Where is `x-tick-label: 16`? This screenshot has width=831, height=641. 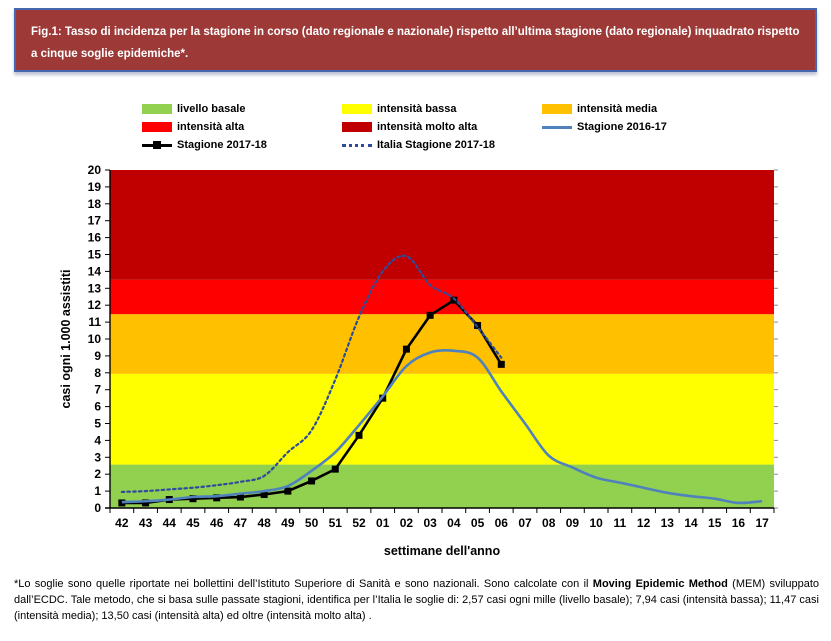
x-tick-label: 16 is located at coordinates (739, 523).